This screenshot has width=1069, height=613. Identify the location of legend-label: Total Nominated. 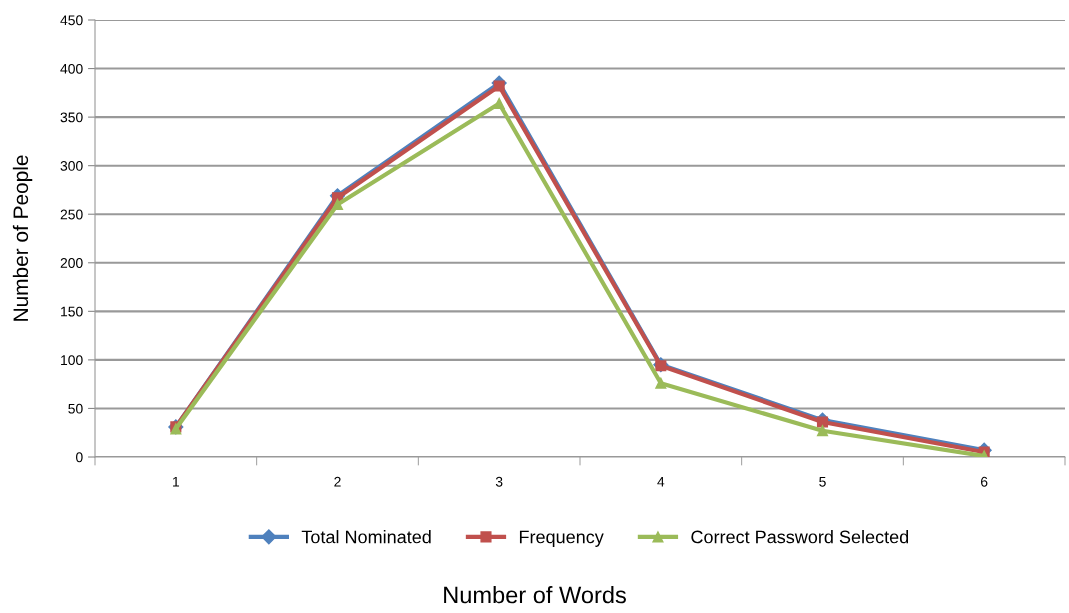
(366, 537).